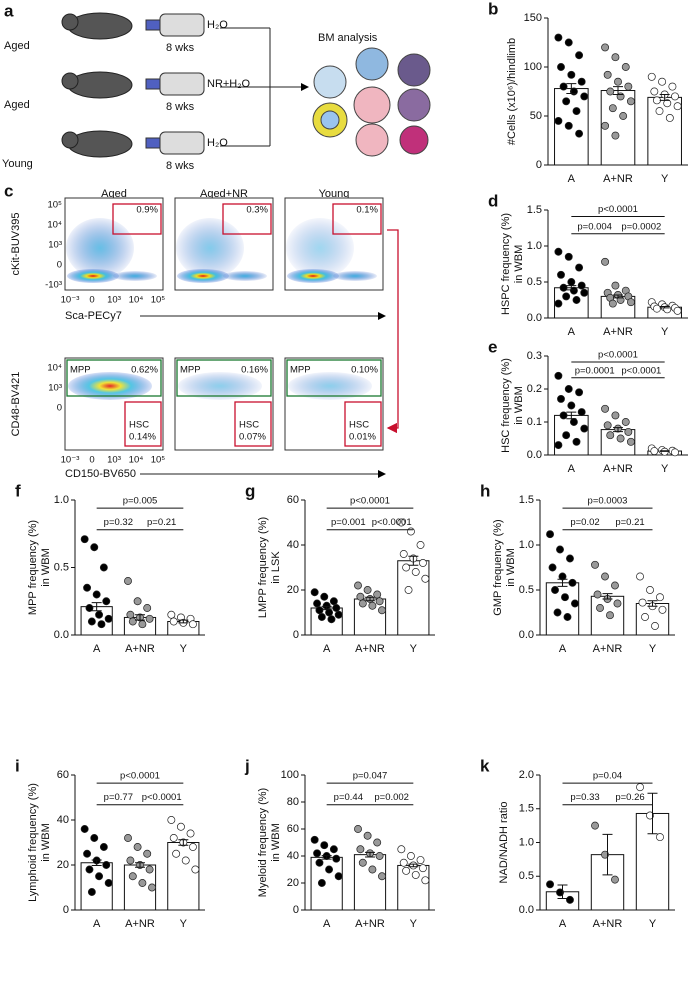 Image resolution: width=693 pixels, height=999 pixels. I want to click on y-axis-label: #Cells (x10⁶)/hindlimb, so click(512, 91).